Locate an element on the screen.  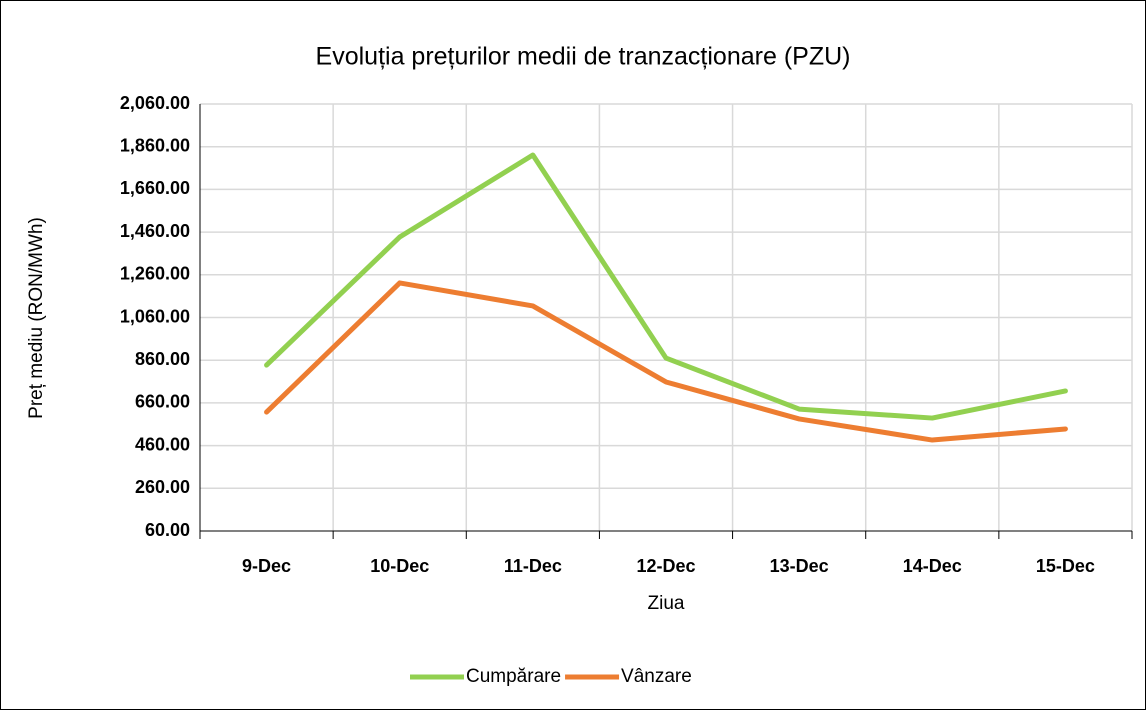
y-tick-label: 1,060.00 is located at coordinates (155, 316).